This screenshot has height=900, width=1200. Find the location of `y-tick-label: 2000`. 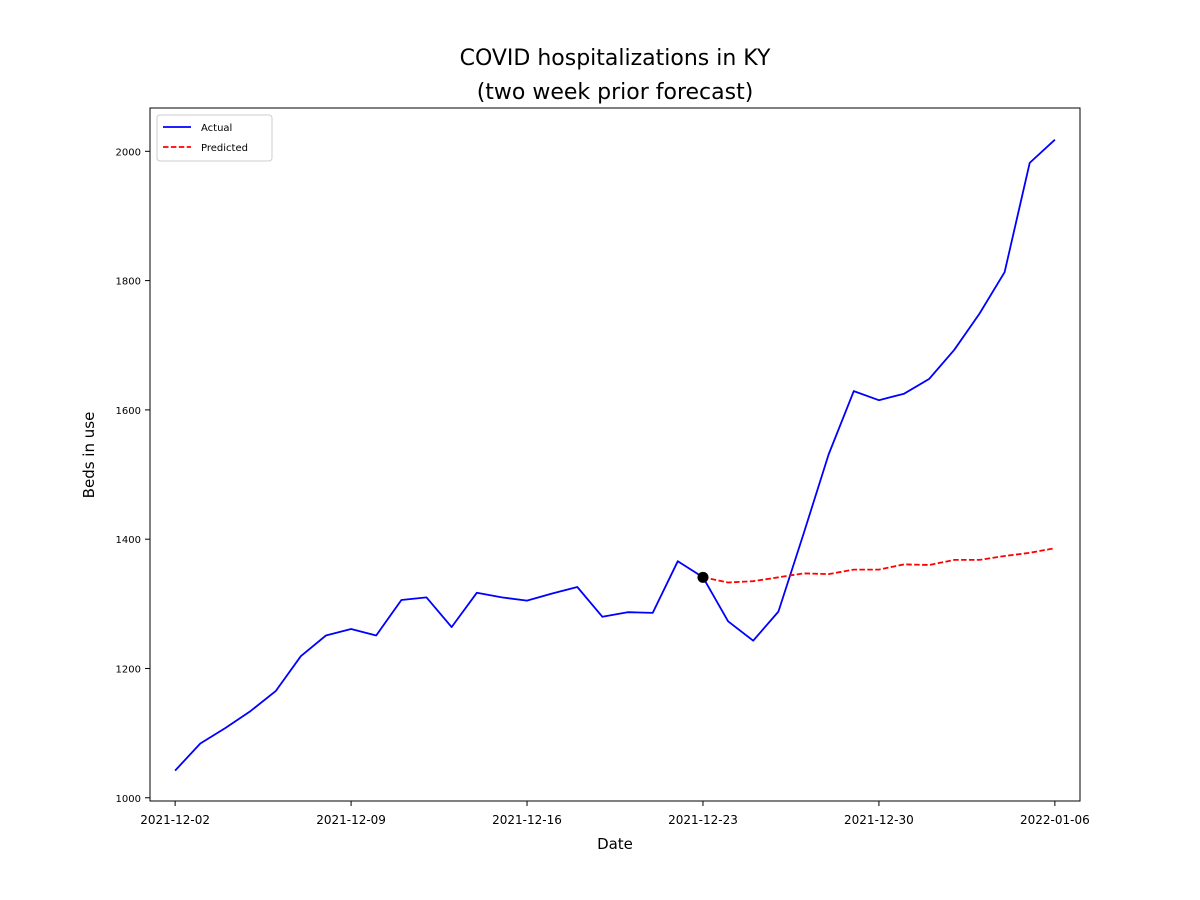

y-tick-label: 2000 is located at coordinates (128, 152).